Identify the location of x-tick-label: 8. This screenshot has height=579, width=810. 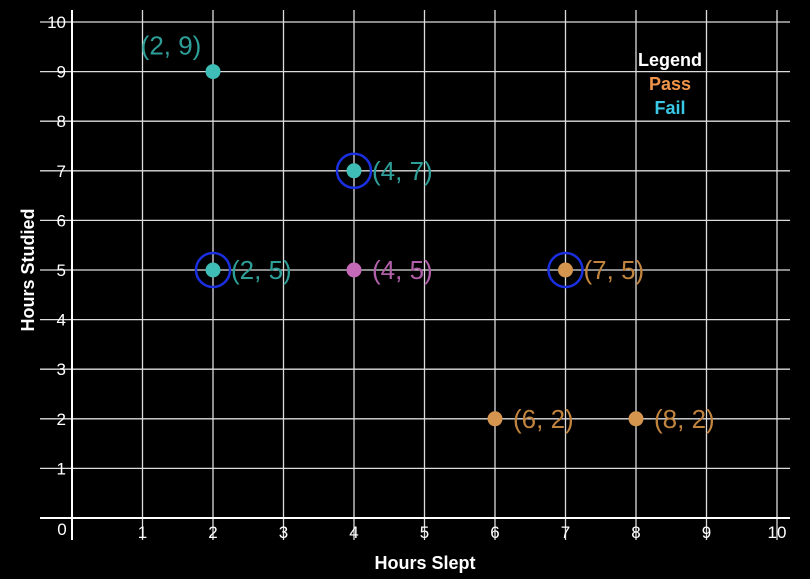
(635, 532).